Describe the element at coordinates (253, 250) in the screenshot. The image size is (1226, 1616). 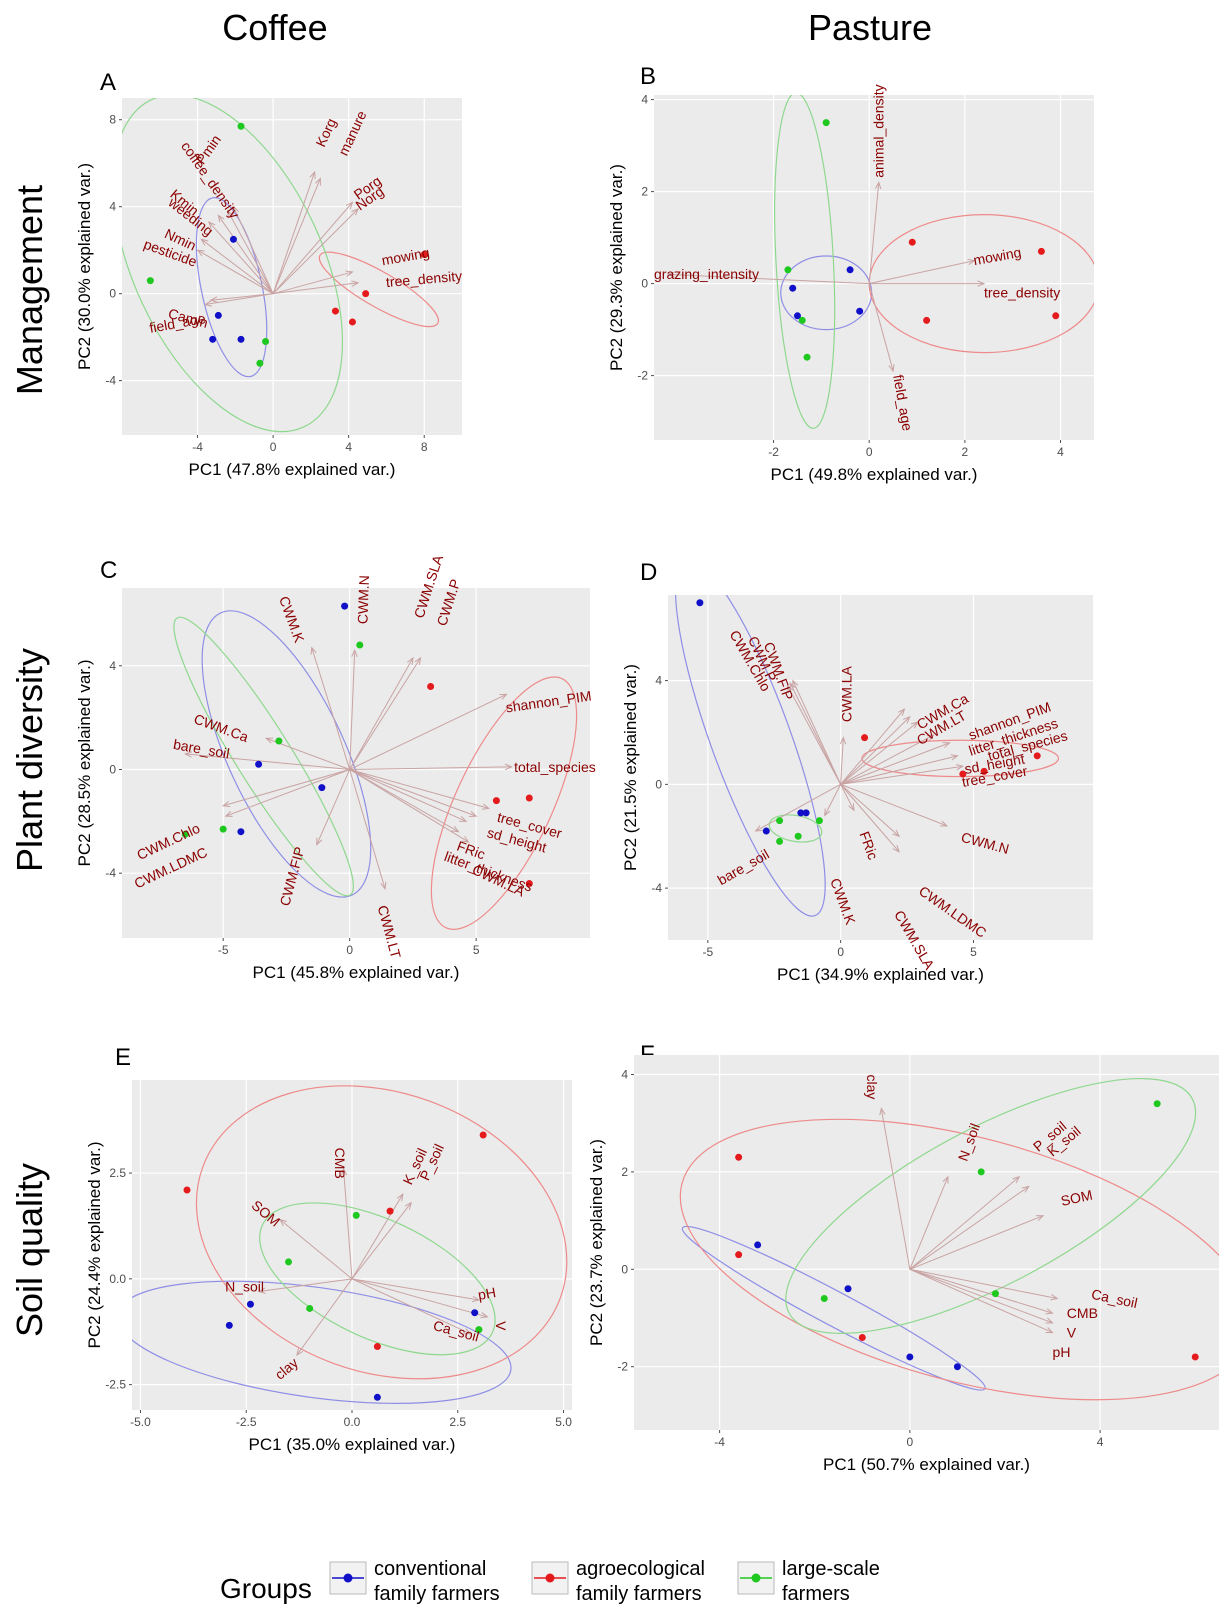
I see `loading-arrow-coffee-density` at that location.